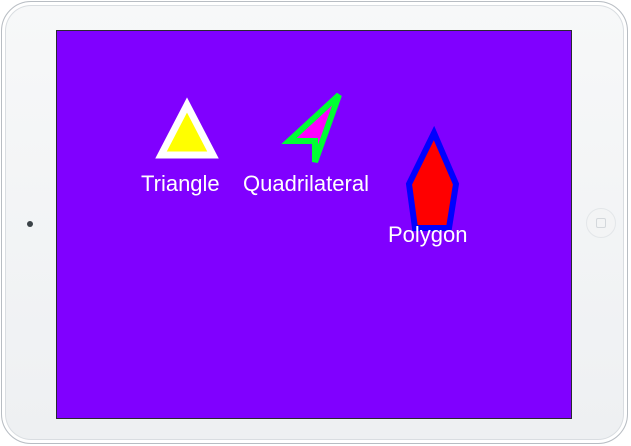 Image resolution: width=631 pixels, height=446 pixels. Describe the element at coordinates (180, 183) in the screenshot. I see `triangle-label: Triangle` at that location.